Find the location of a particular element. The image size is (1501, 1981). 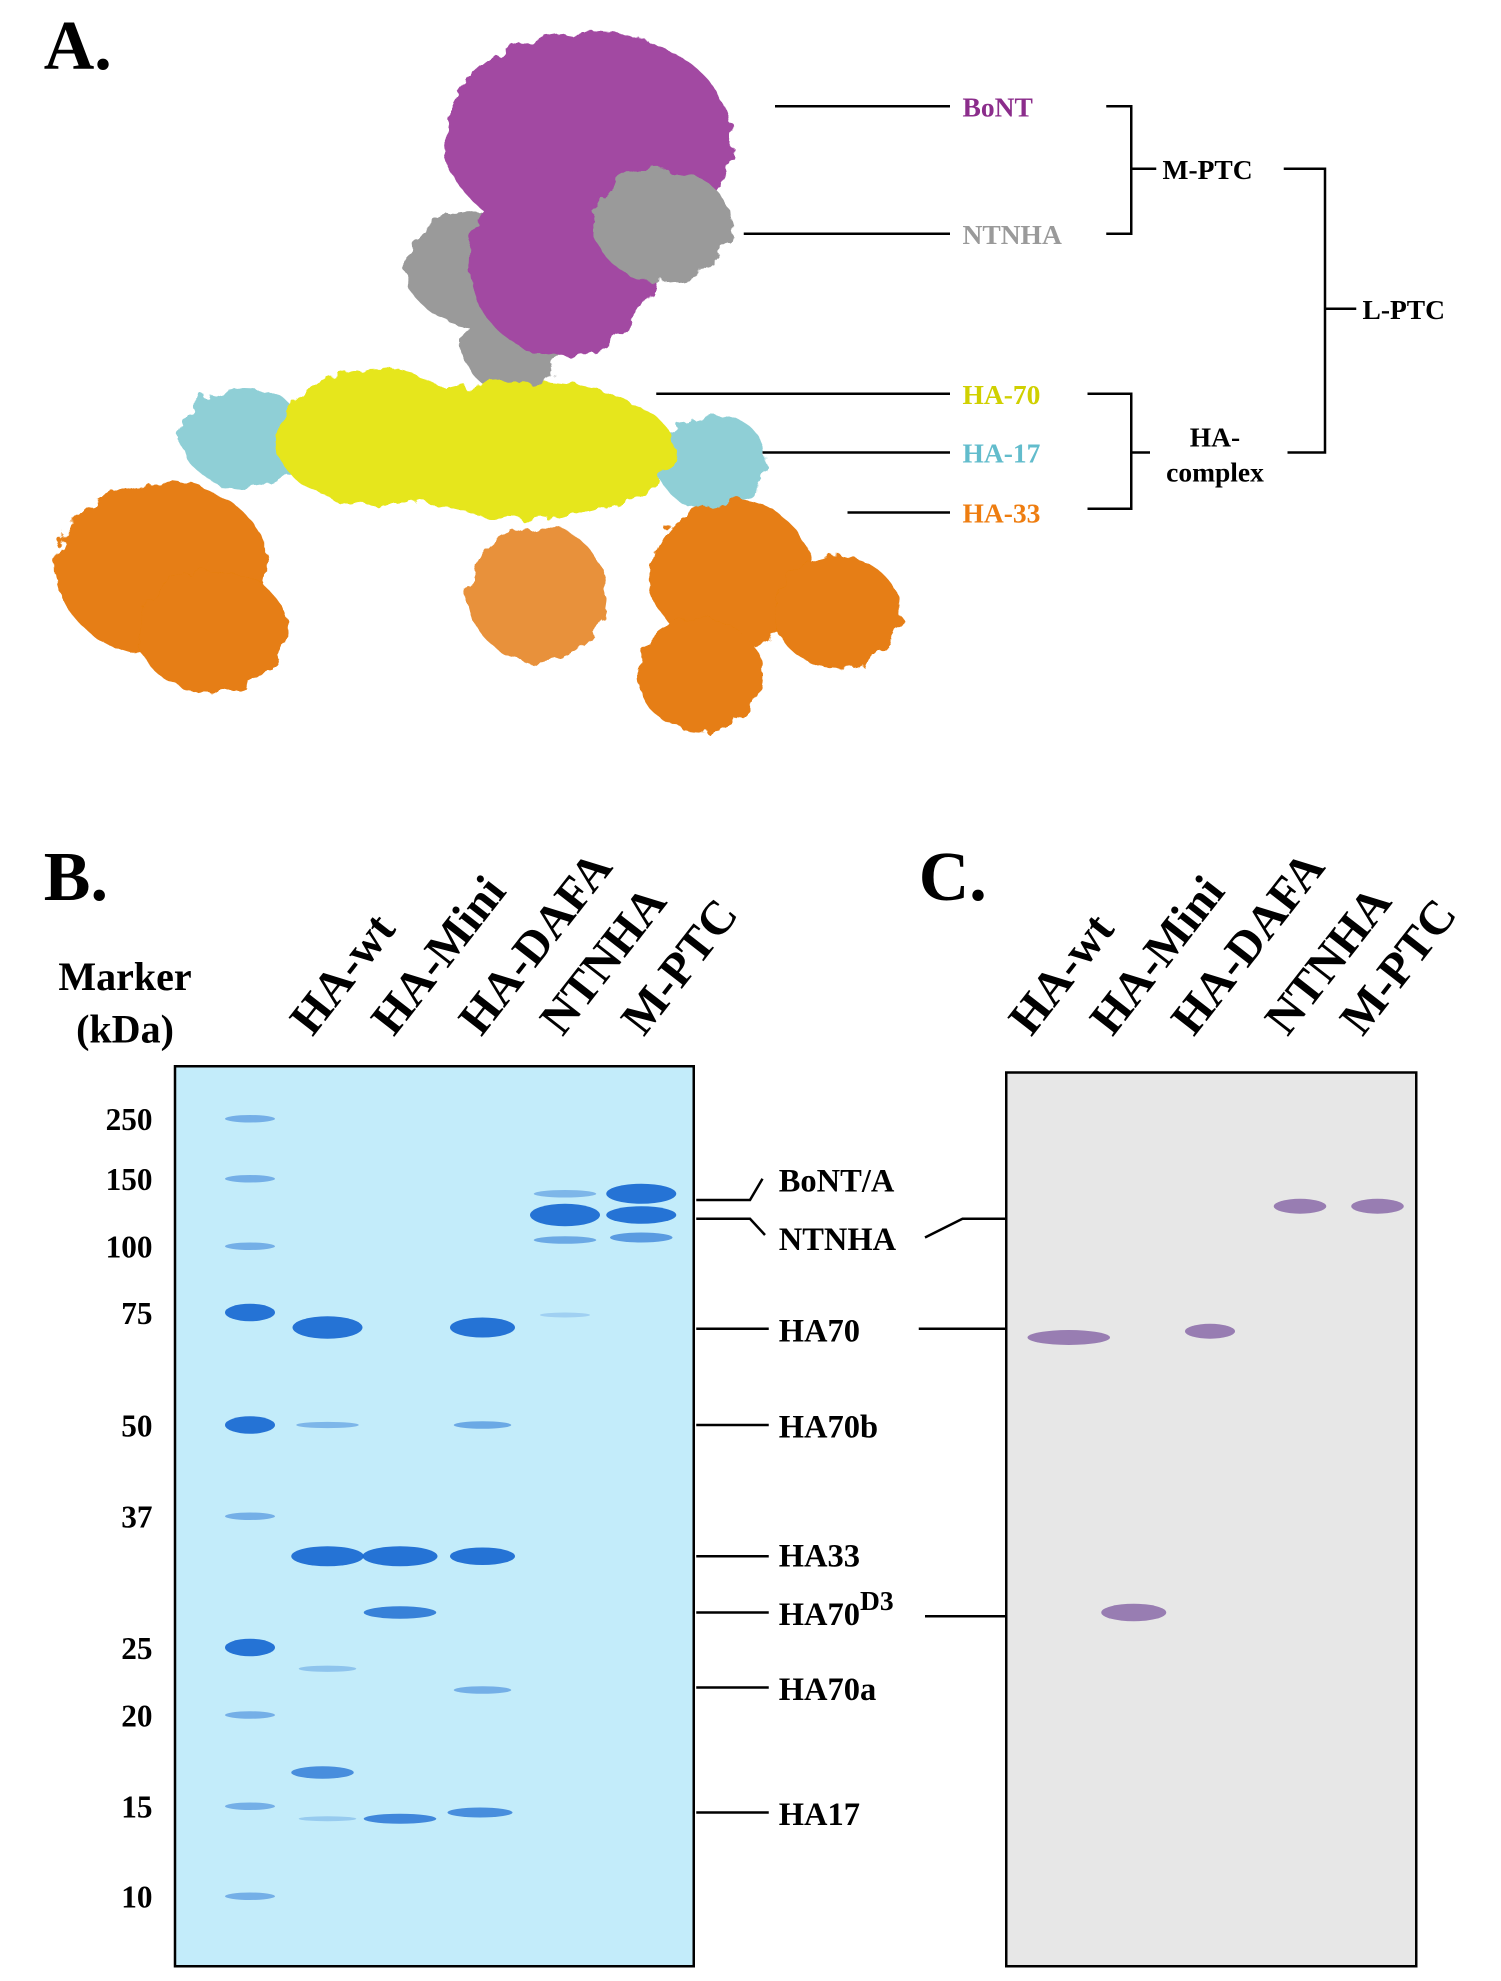

marker-title: Marker is located at coordinates (124, 976).